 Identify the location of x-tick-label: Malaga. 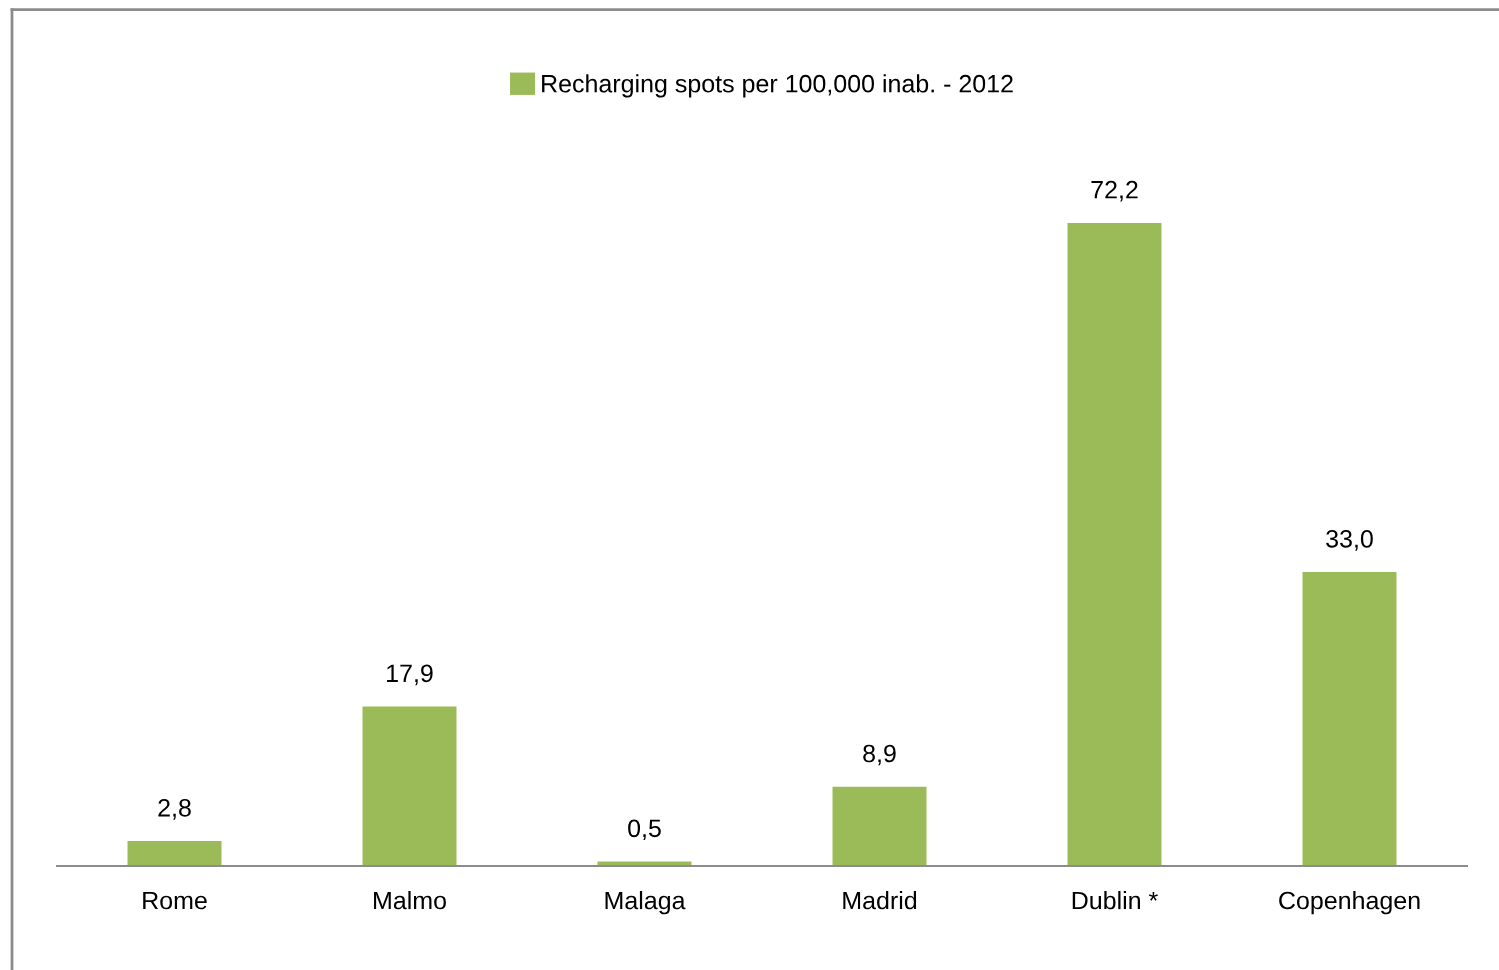
(645, 903).